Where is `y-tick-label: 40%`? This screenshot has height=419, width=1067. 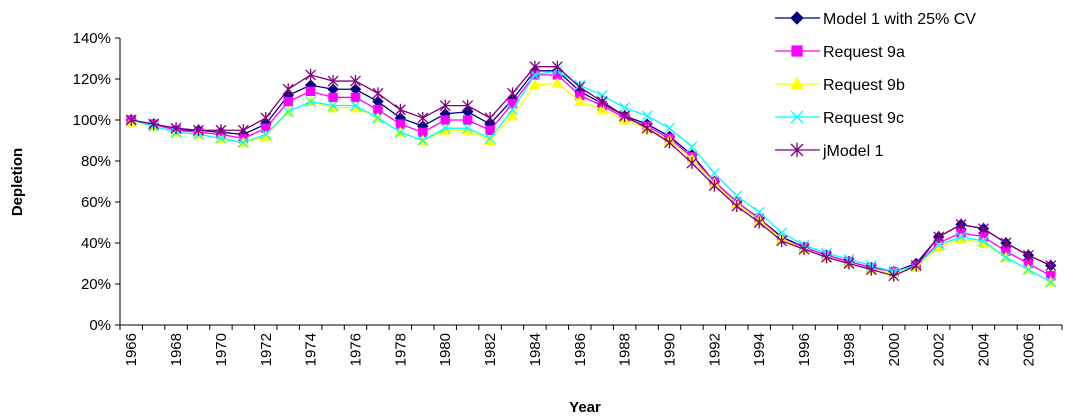 y-tick-label: 40% is located at coordinates (96, 243).